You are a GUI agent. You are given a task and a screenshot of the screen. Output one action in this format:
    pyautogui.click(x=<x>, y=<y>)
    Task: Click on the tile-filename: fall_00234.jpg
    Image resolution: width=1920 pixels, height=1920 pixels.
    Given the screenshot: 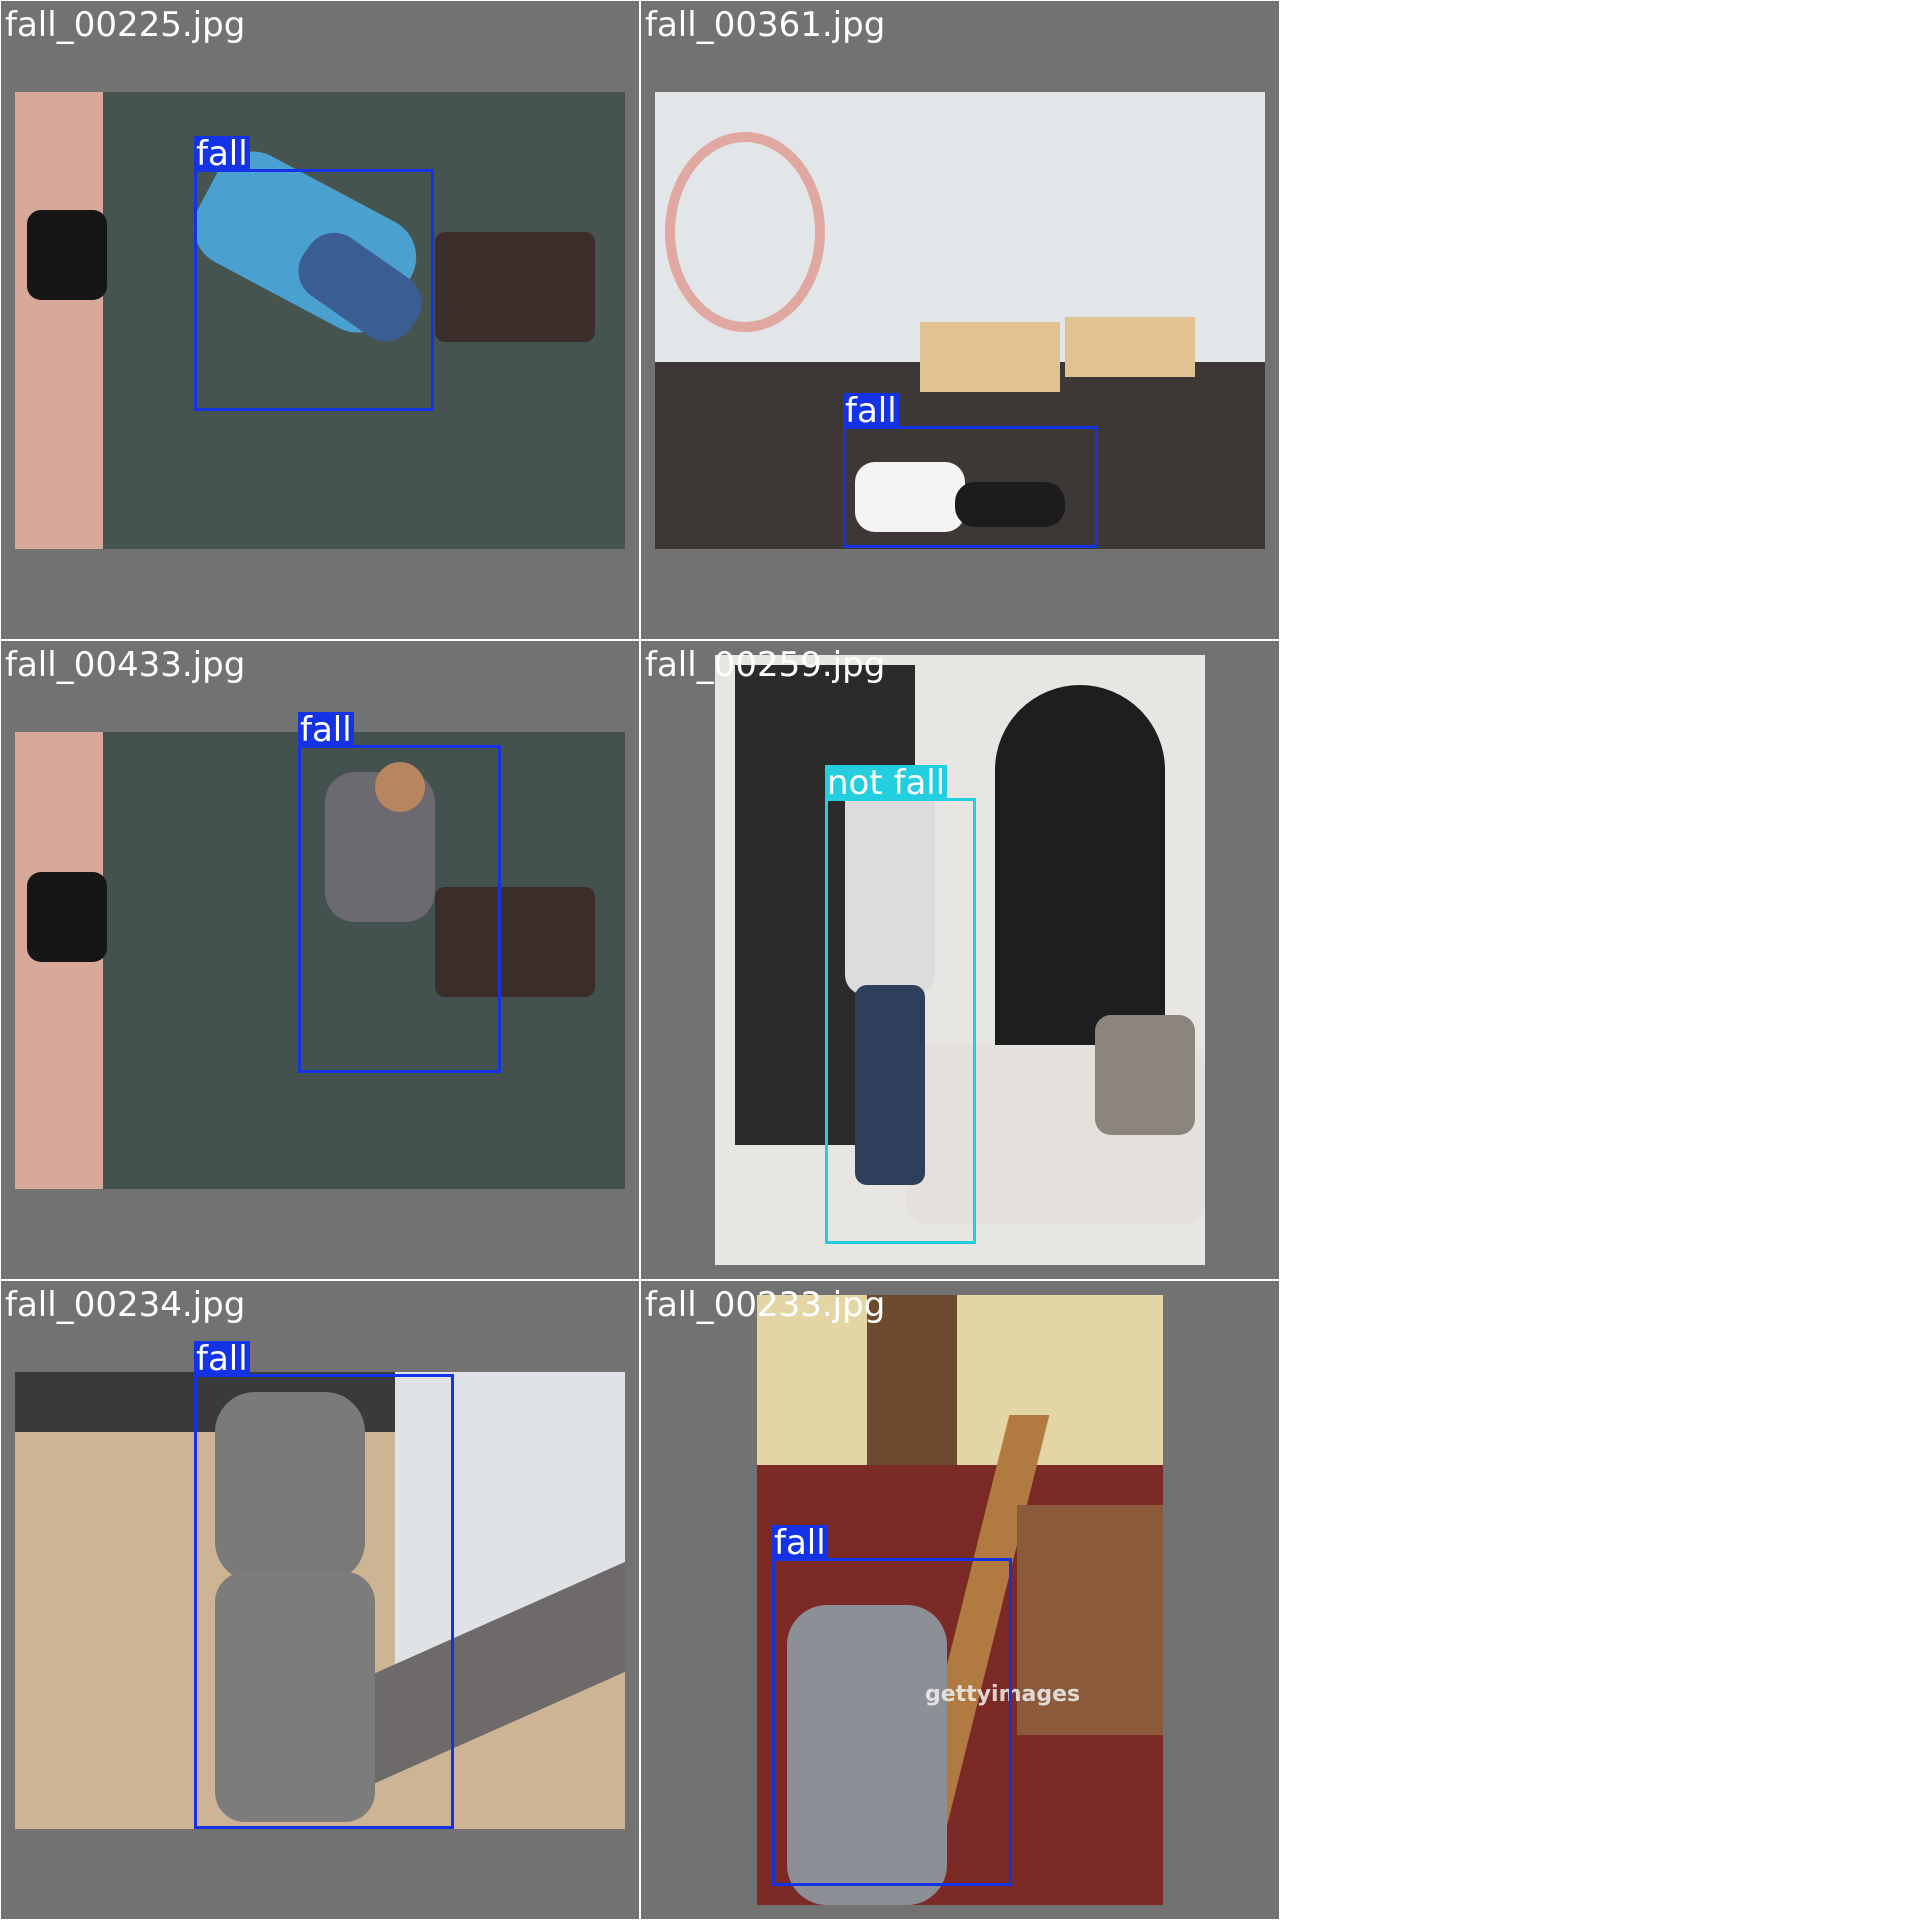 What is the action you would take?
    pyautogui.click(x=125, y=1305)
    